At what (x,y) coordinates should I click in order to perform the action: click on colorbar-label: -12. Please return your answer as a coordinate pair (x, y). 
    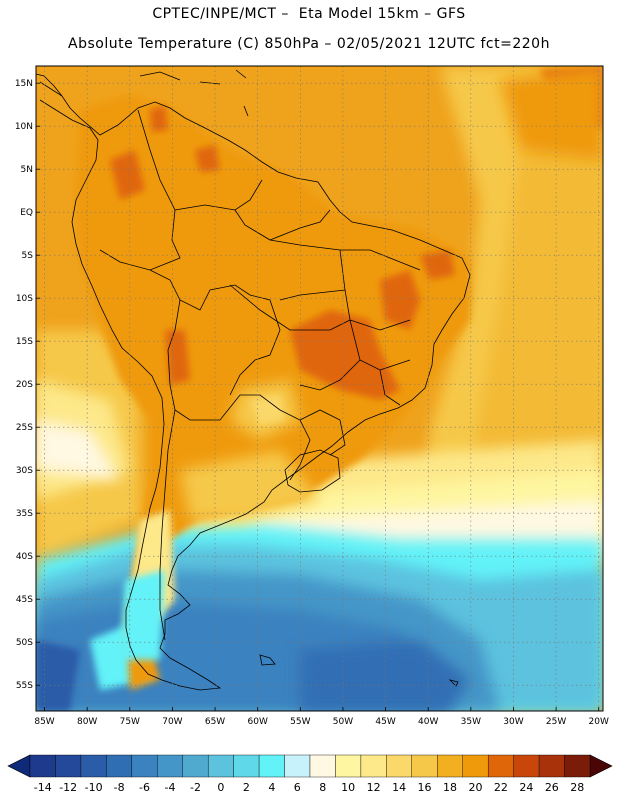
    Looking at the image, I should click on (68, 787).